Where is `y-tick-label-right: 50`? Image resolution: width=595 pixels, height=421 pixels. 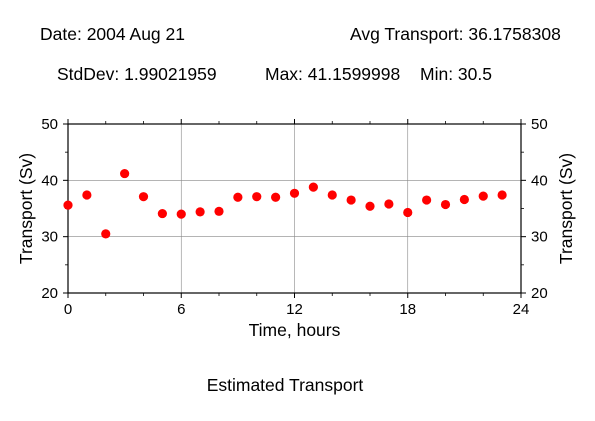 y-tick-label-right: 50 is located at coordinates (539, 124).